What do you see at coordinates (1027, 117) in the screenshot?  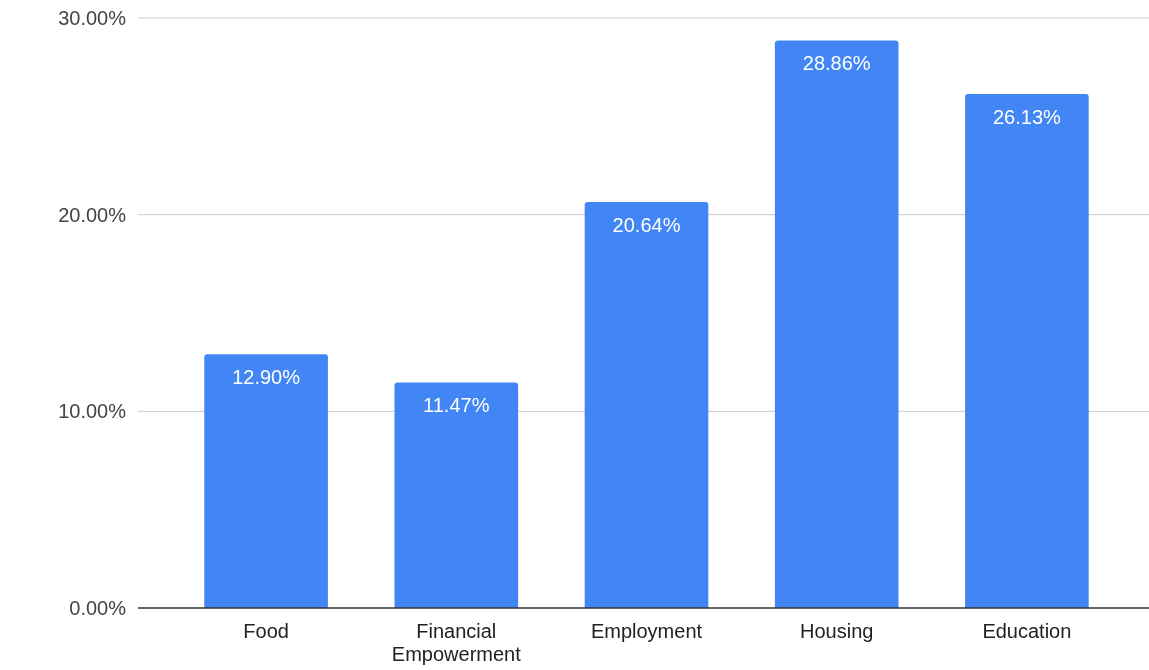 I see `data-label: 26.13%` at bounding box center [1027, 117].